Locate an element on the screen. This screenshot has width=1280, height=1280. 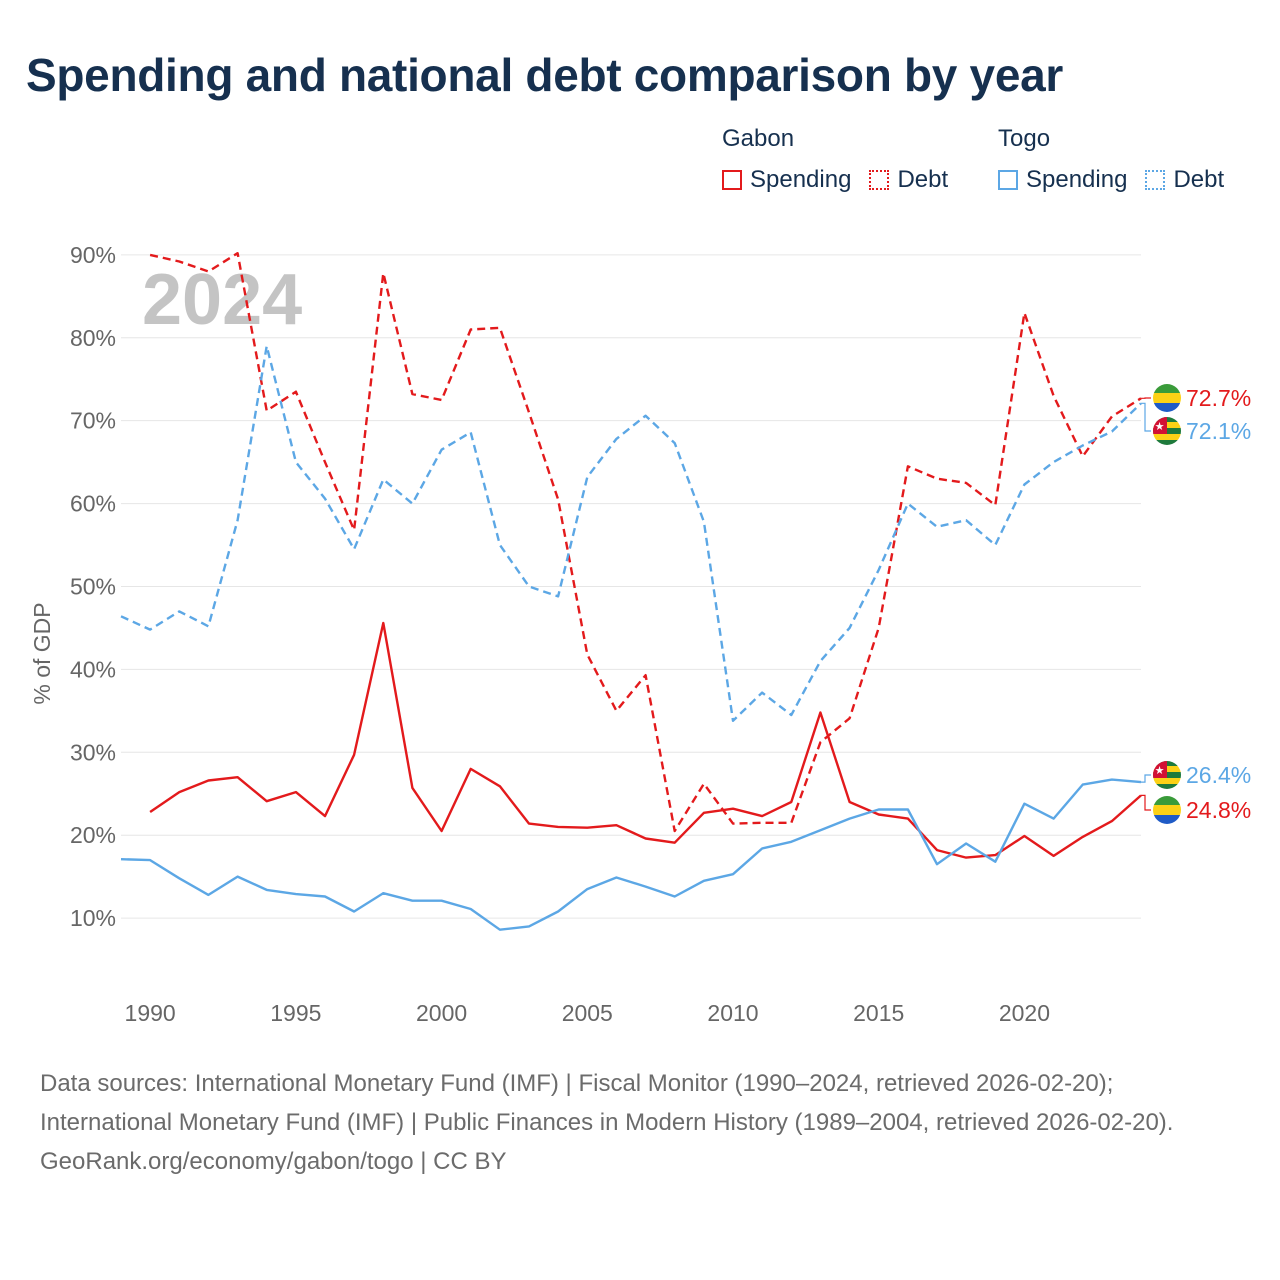
y-tick-label: 80% is located at coordinates (93, 338).